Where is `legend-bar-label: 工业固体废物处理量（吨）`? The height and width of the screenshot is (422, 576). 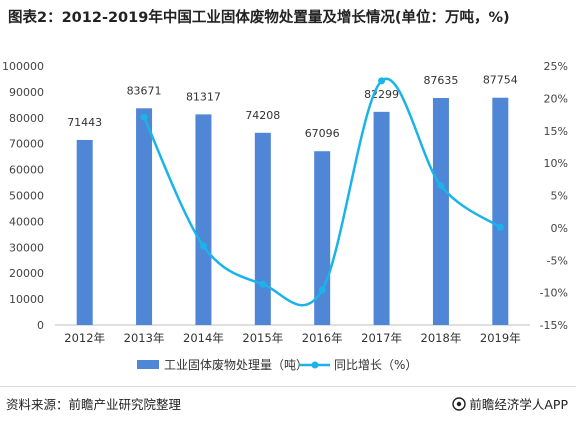 legend-bar-label: 工业固体废物处理量（吨） is located at coordinates (236, 364).